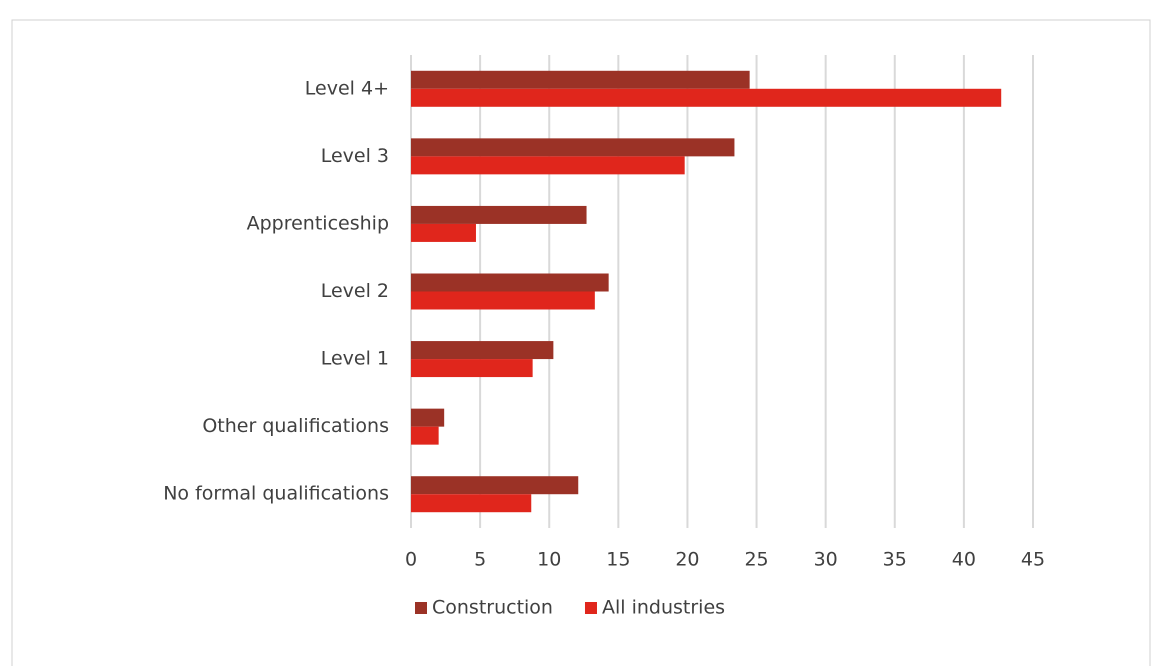 The image size is (1162, 666). I want to click on y-tick-label: Apprenticeship, so click(318, 223).